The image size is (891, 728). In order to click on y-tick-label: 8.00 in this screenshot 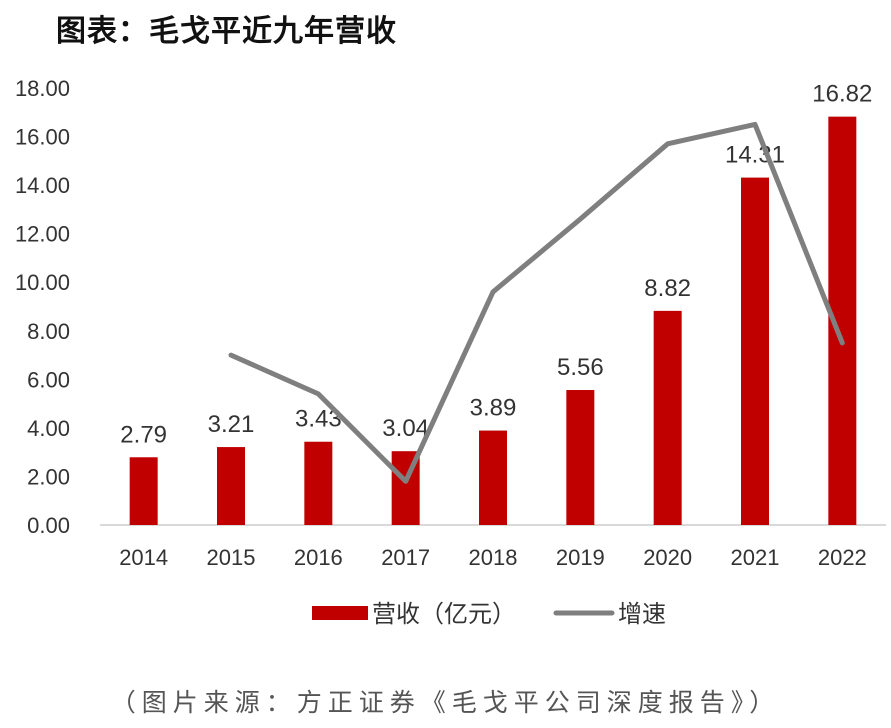, I will do `click(48, 331)`.